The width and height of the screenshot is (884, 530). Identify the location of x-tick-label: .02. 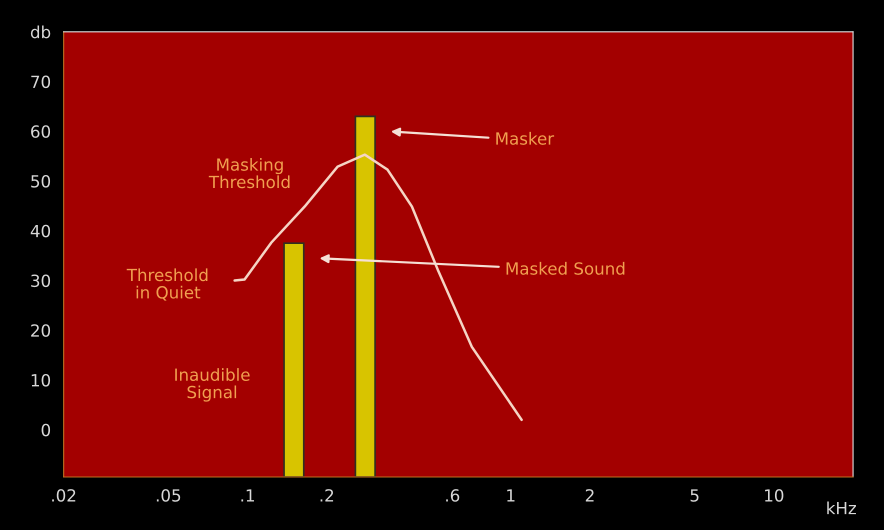
(64, 495).